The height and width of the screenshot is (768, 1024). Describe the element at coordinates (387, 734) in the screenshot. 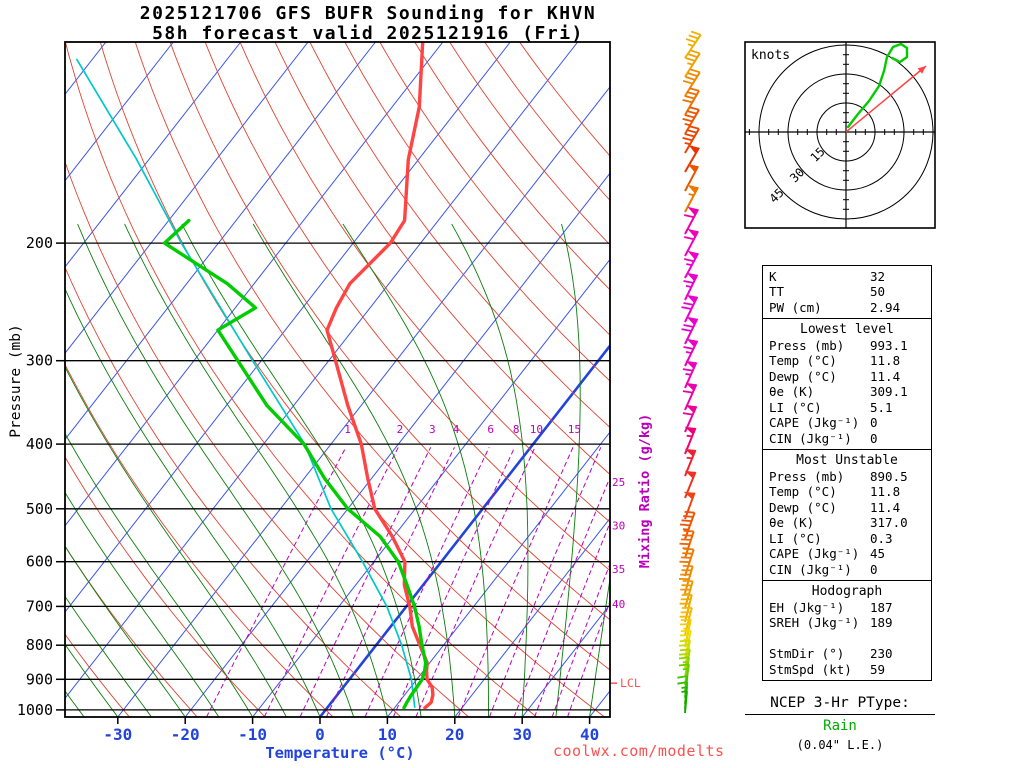

I see `svg-text: 10` at that location.